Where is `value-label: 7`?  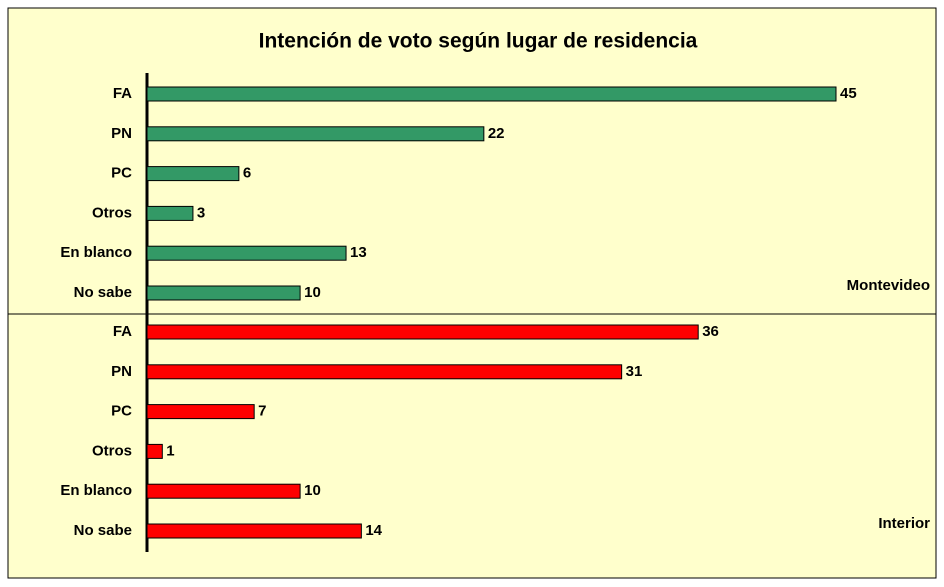
value-label: 7 is located at coordinates (262, 411).